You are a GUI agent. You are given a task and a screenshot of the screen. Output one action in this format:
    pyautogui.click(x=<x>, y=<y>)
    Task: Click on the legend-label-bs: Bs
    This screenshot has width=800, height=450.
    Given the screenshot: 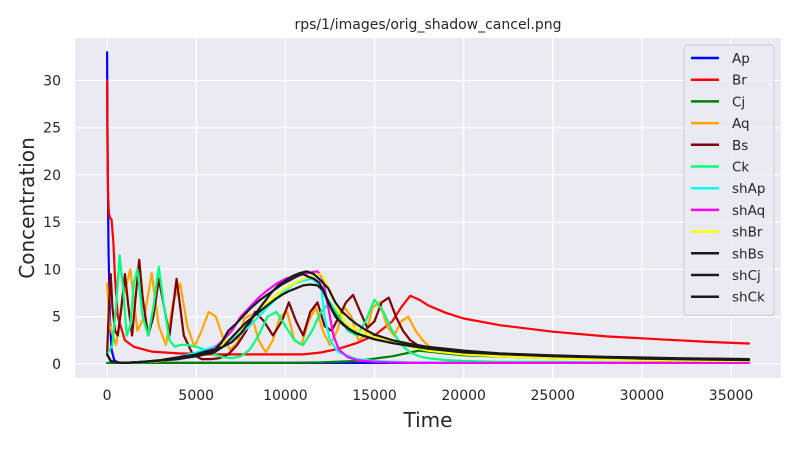 What is the action you would take?
    pyautogui.click(x=740, y=146)
    